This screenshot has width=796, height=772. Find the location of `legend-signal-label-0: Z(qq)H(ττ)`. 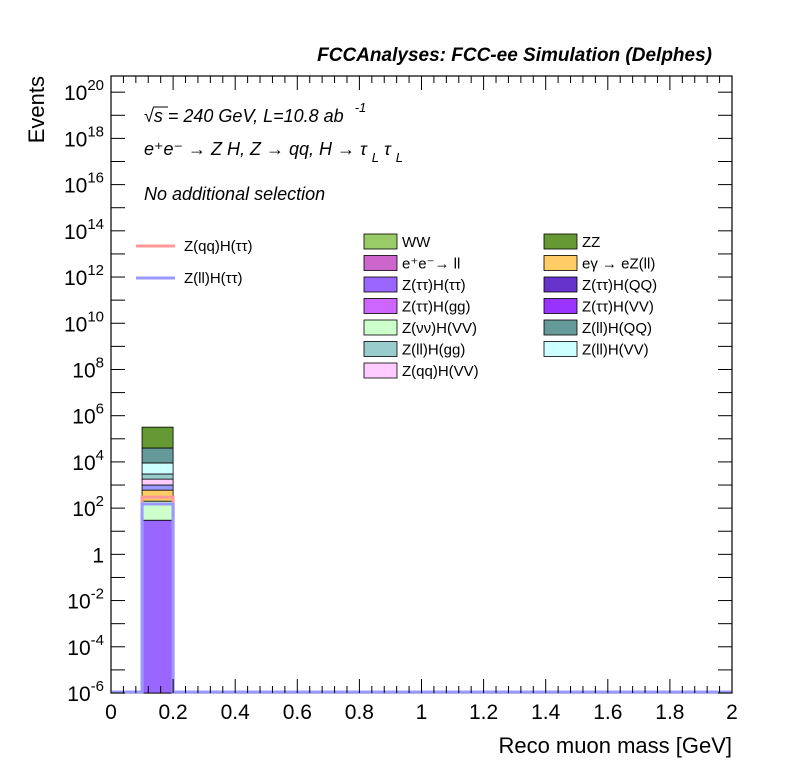

legend-signal-label-0: Z(qq)H(ττ) is located at coordinates (218, 246).